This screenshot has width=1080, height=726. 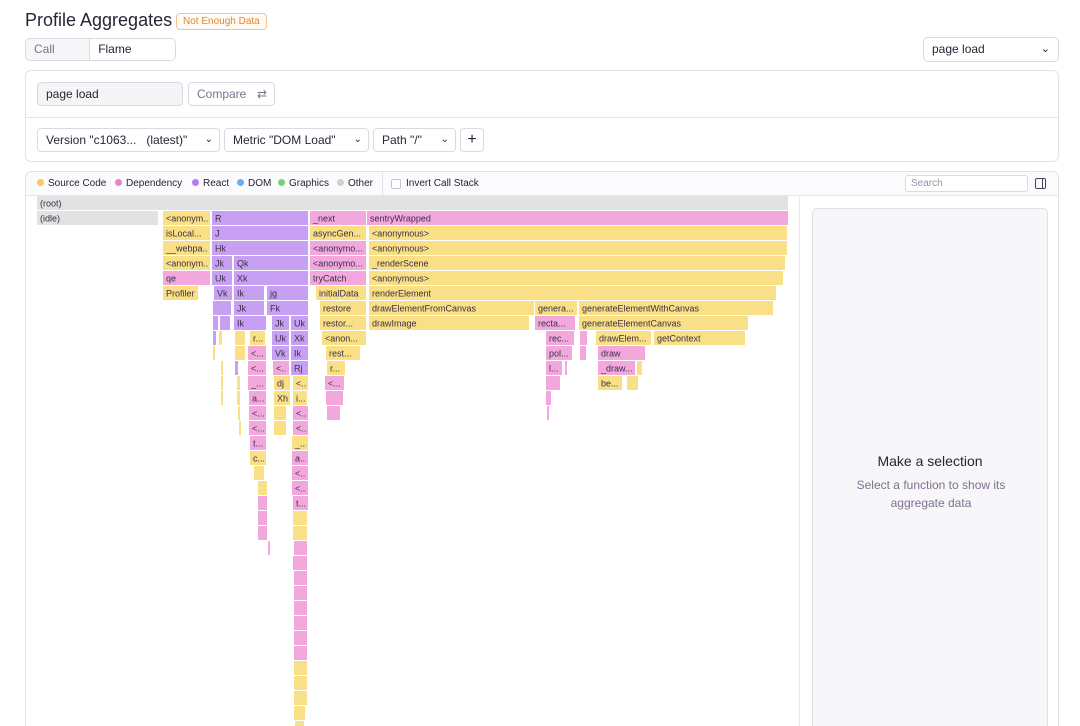 What do you see at coordinates (282, 383) in the screenshot?
I see `flame-frame: dj` at bounding box center [282, 383].